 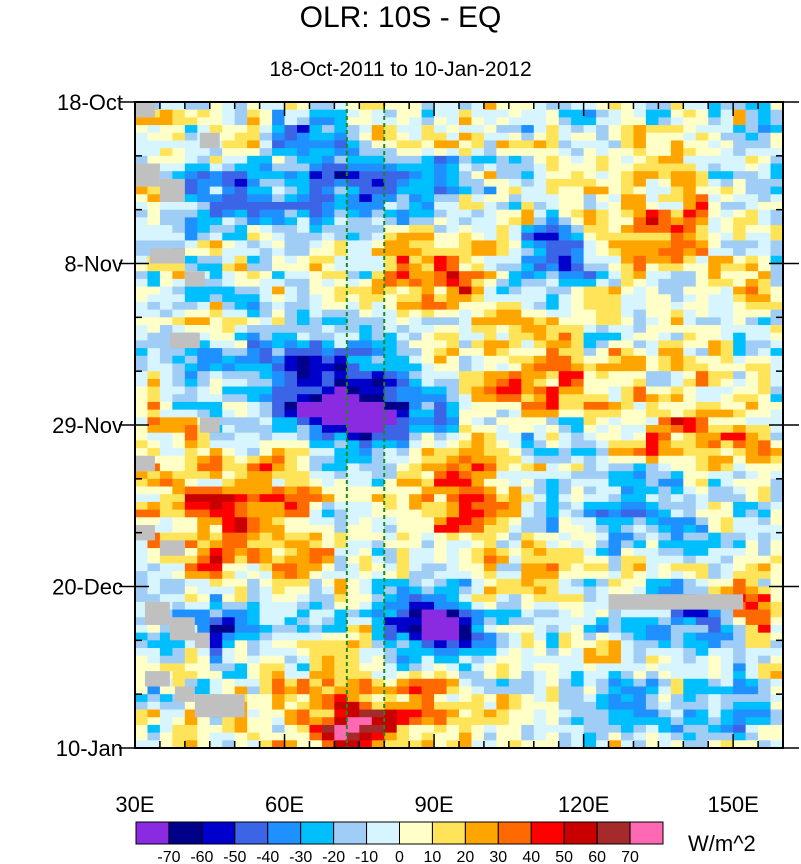 What do you see at coordinates (157, 679) in the screenshot?
I see `missing-data-patch` at bounding box center [157, 679].